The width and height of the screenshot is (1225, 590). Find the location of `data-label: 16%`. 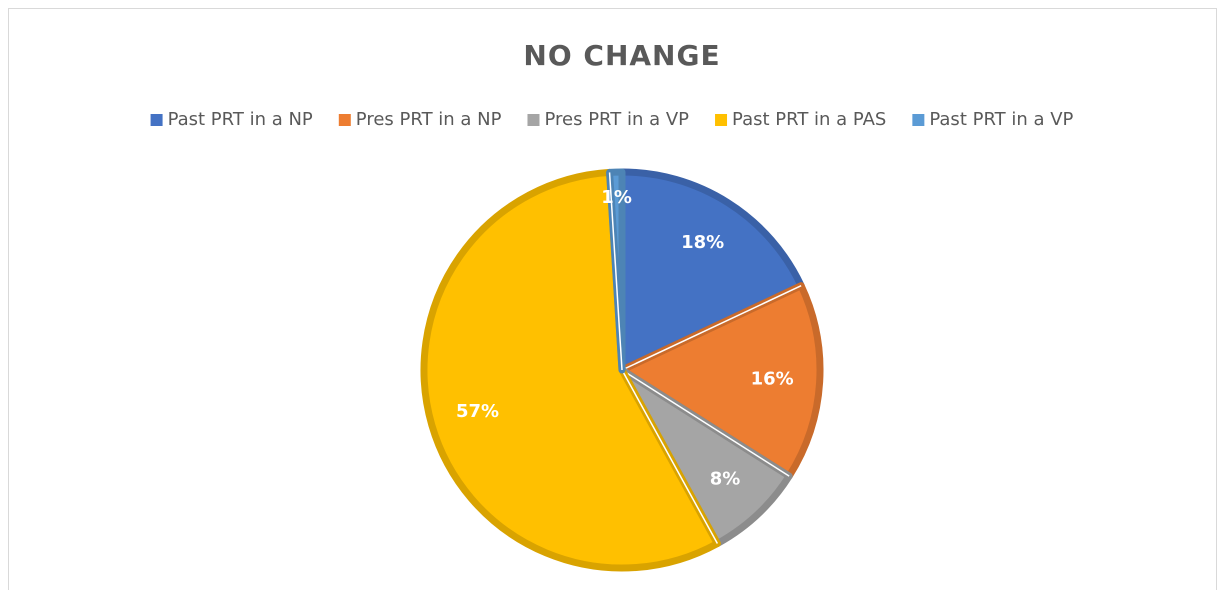

data-label: 16% is located at coordinates (772, 378).